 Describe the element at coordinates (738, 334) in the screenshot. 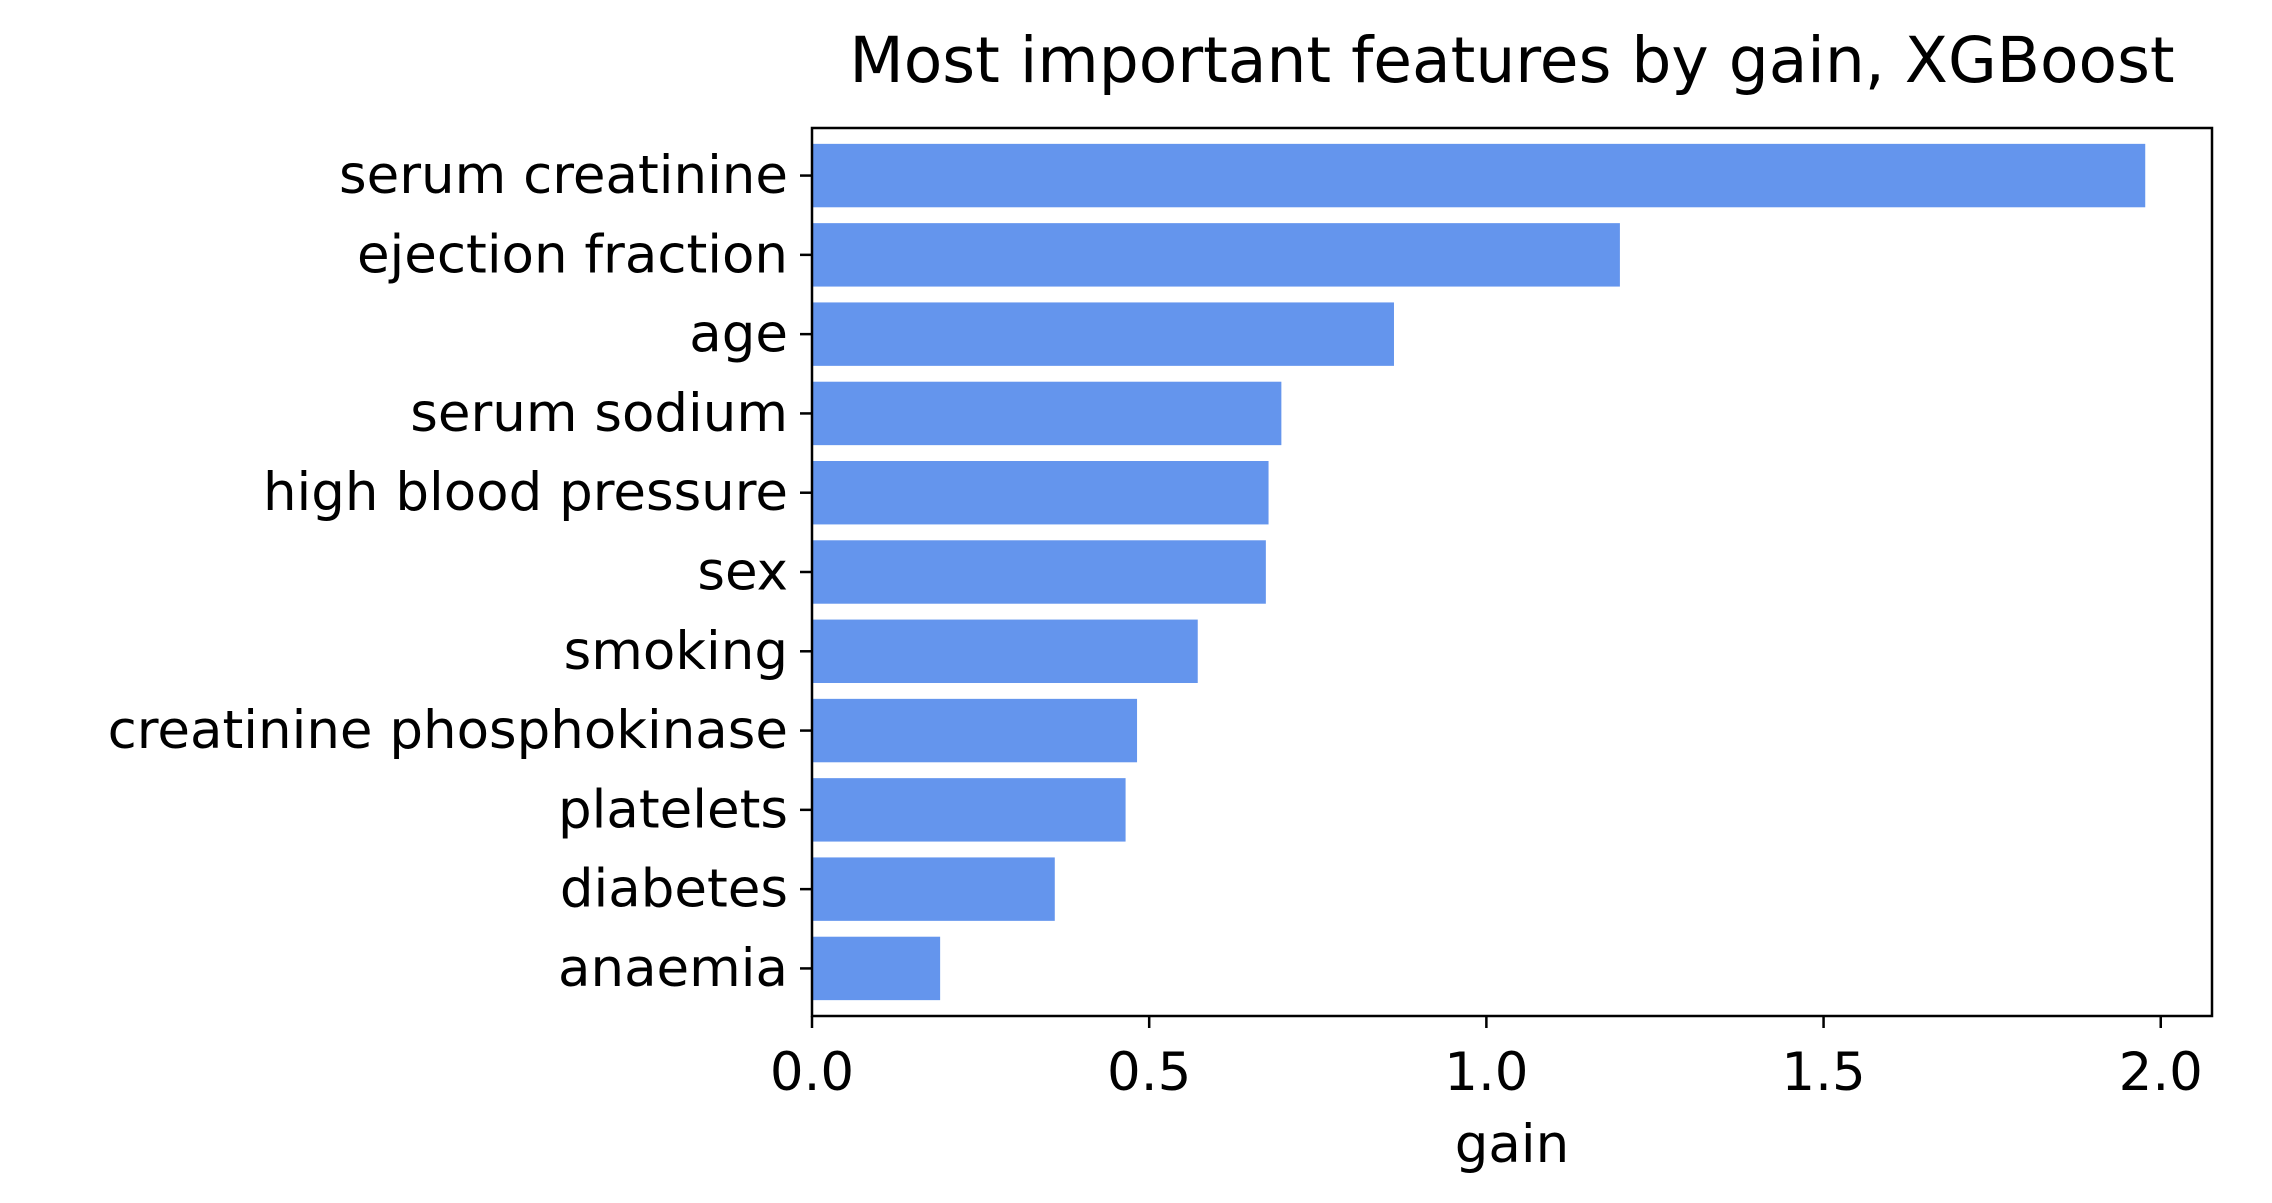

I see `y-tick-label: age` at that location.